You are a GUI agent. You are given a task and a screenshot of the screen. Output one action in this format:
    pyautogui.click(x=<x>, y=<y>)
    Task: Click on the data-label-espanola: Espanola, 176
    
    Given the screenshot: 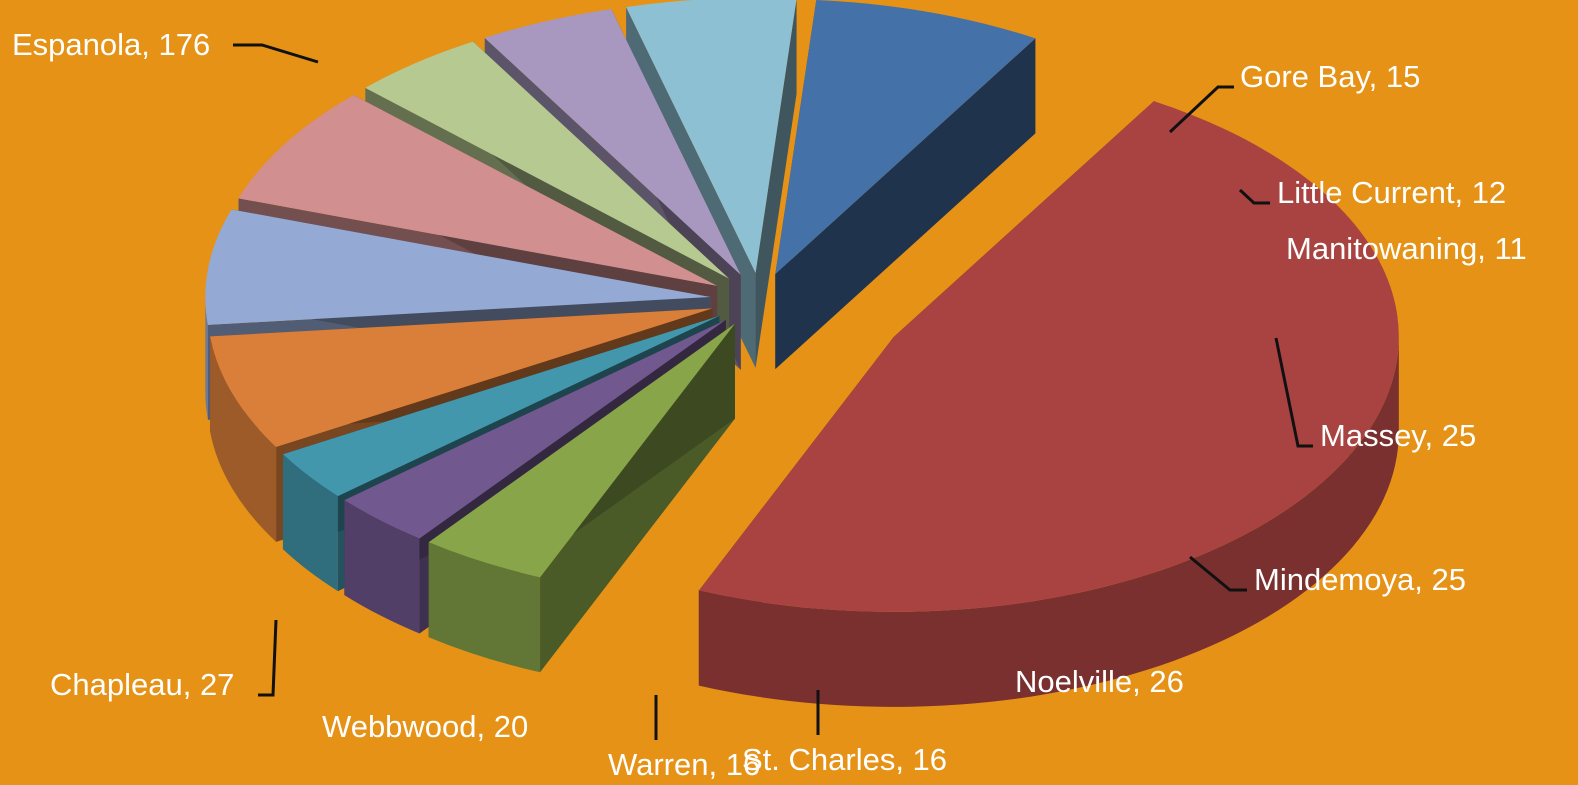 What is the action you would take?
    pyautogui.click(x=111, y=44)
    